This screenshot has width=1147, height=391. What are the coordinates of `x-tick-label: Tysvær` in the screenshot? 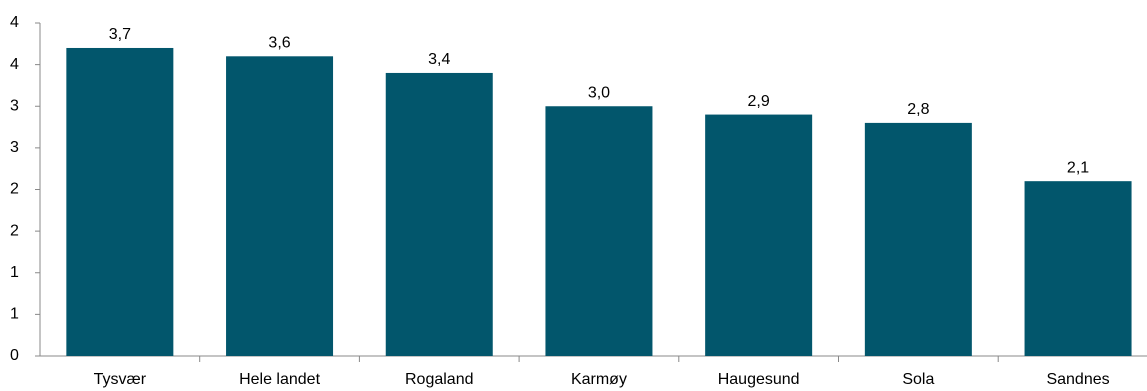 It's located at (120, 379).